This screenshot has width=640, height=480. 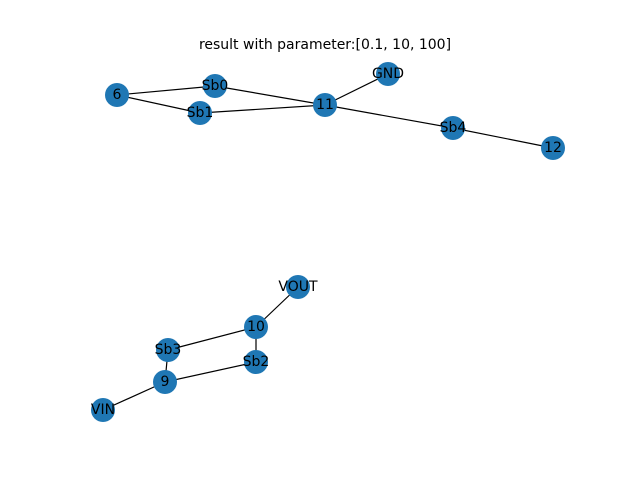 What do you see at coordinates (166, 90) in the screenshot?
I see `edge-6-sb0` at bounding box center [166, 90].